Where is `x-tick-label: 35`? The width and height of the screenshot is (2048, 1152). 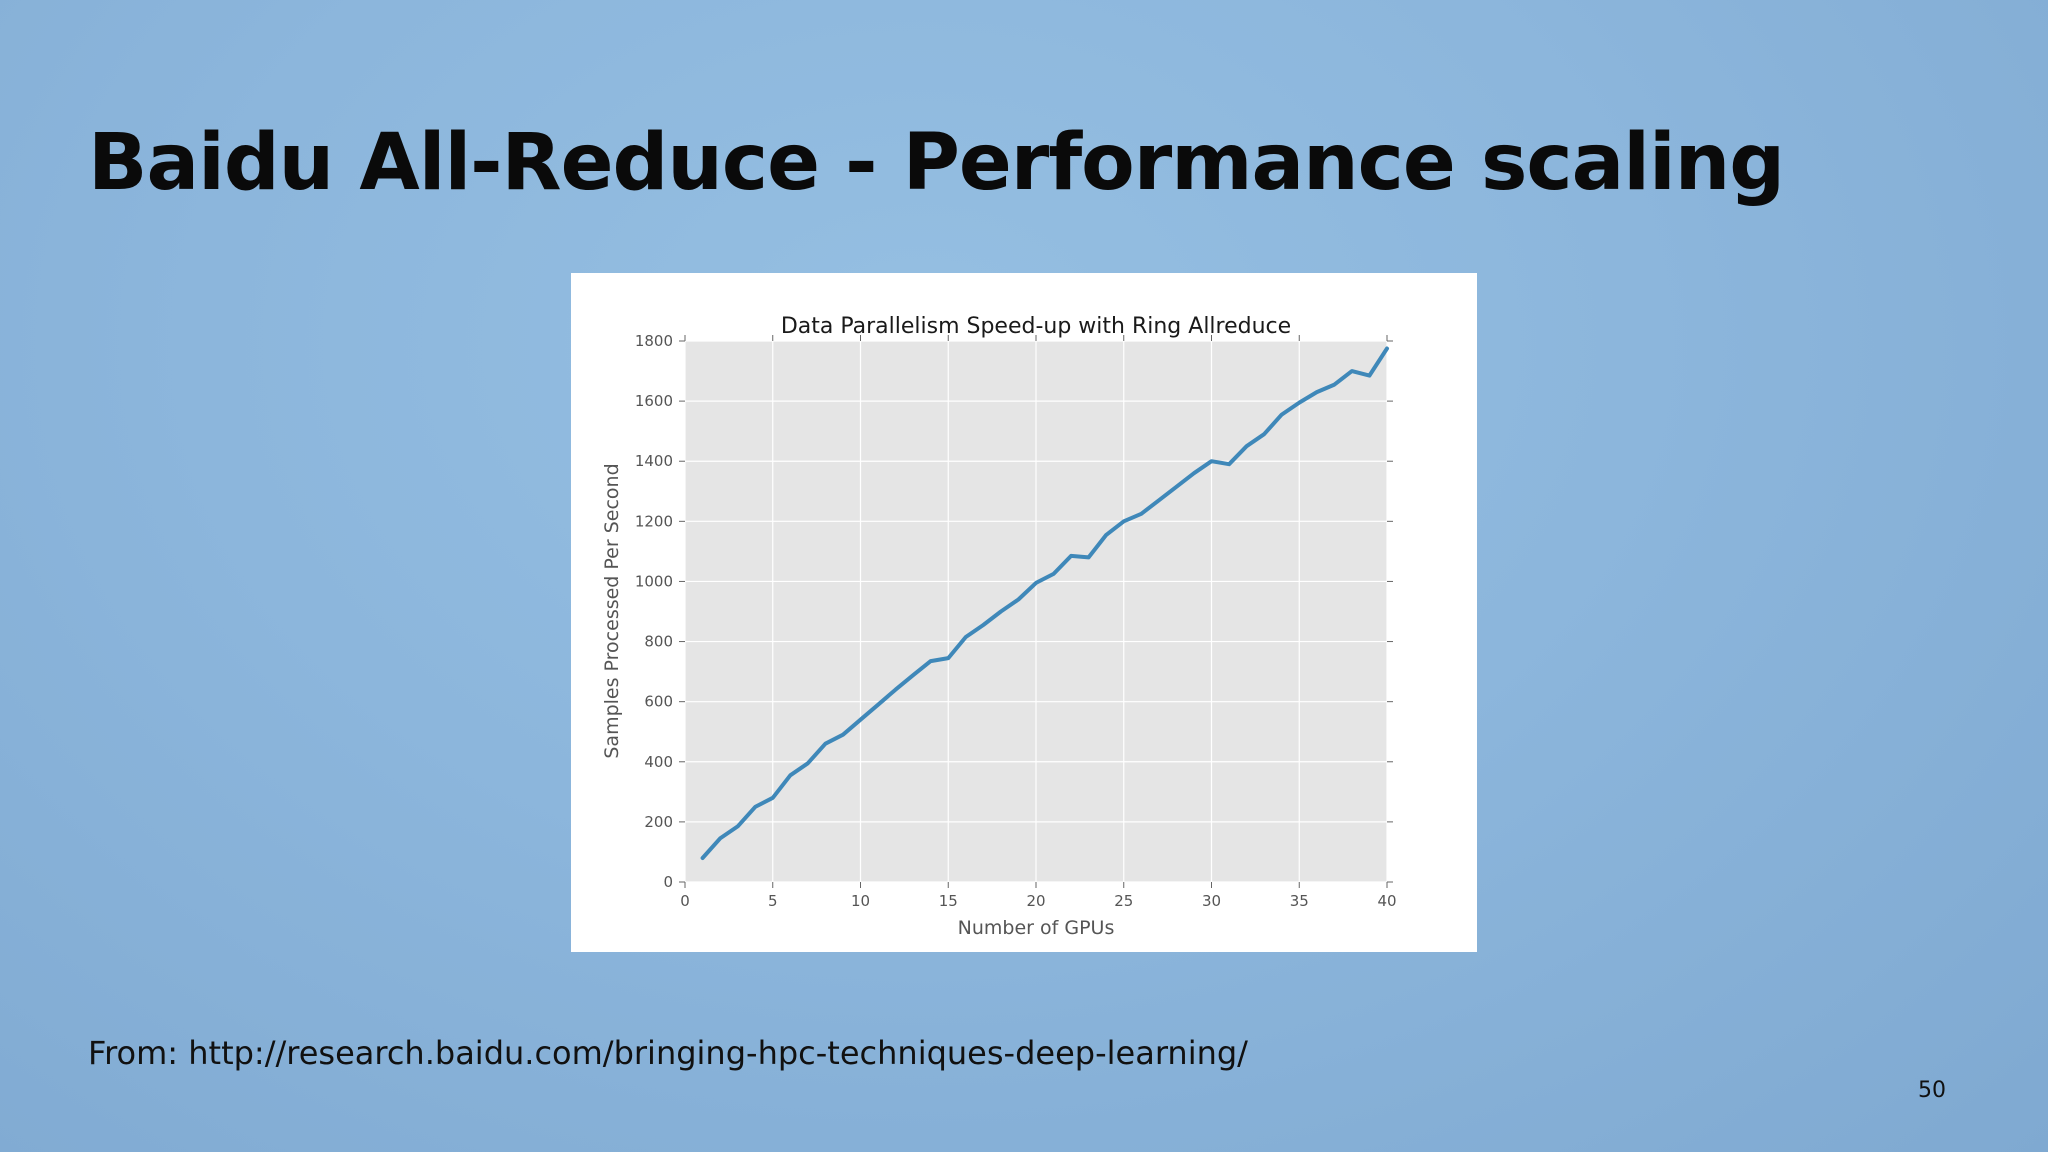 x-tick-label: 35 is located at coordinates (1299, 901).